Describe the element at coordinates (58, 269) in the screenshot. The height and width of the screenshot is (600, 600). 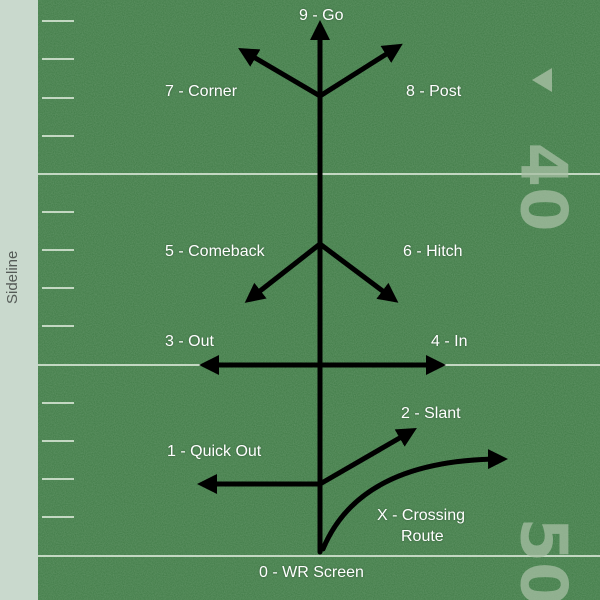
I see `hash-marks` at that location.